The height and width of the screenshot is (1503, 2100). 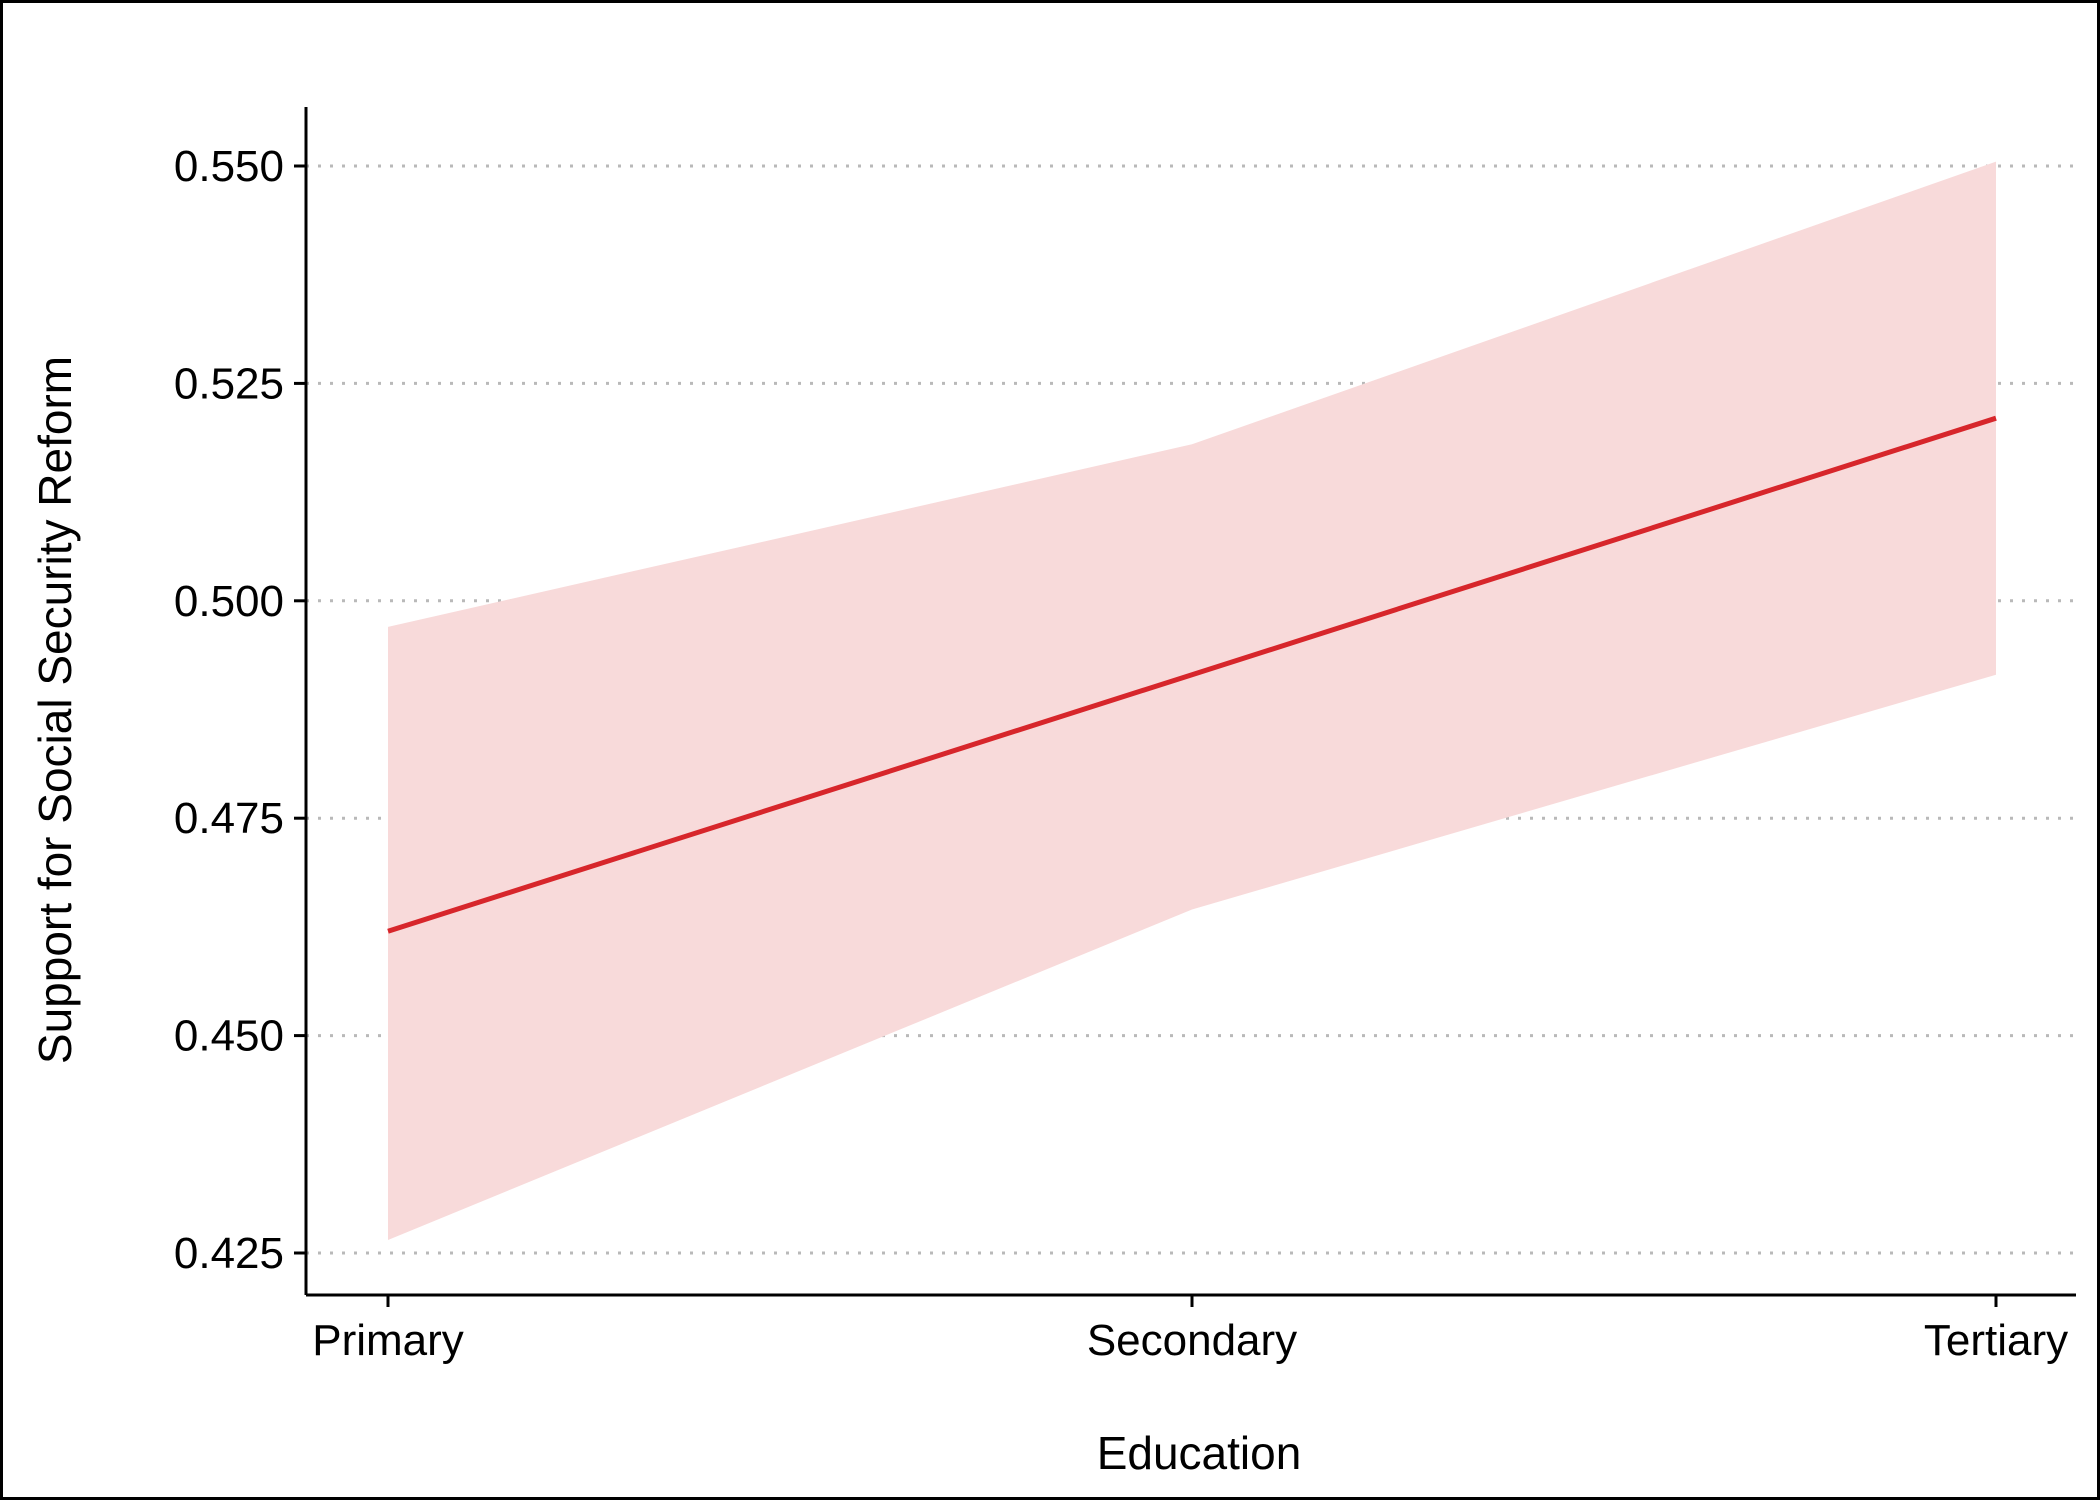 What do you see at coordinates (388, 1340) in the screenshot?
I see `x-tick-label: Primary` at bounding box center [388, 1340].